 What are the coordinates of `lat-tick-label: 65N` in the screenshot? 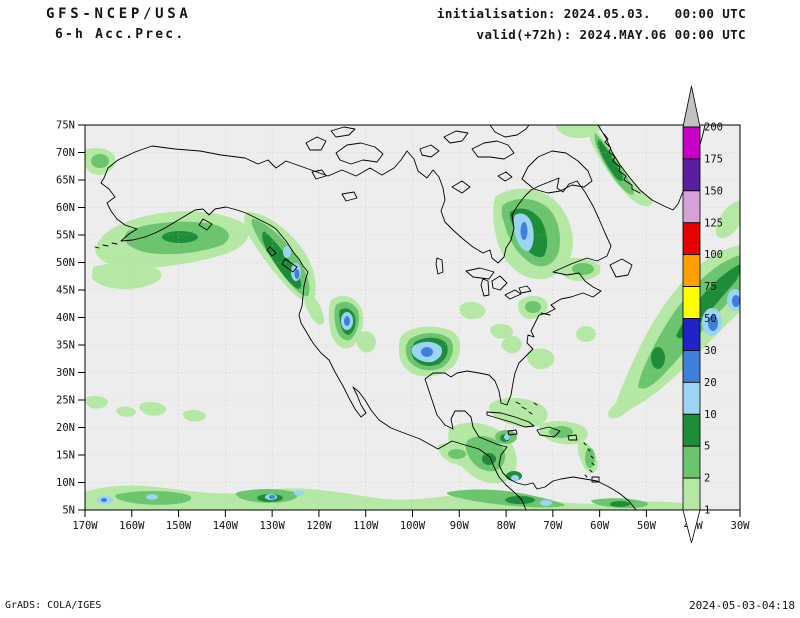 It's located at (65, 181).